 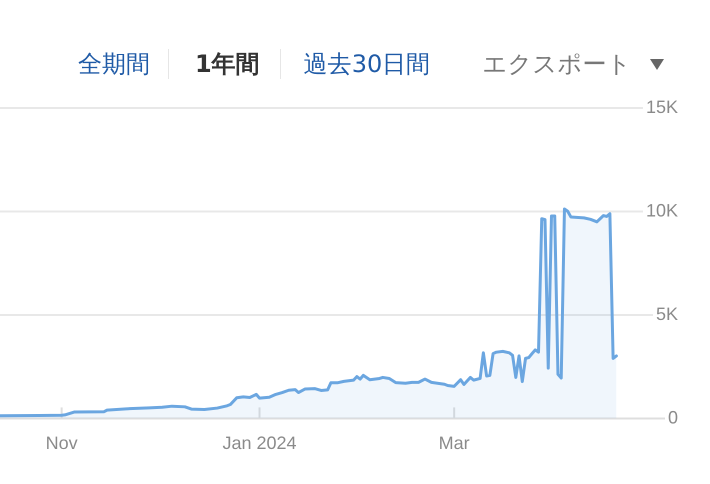 I want to click on text: 1年間, so click(x=227, y=64).